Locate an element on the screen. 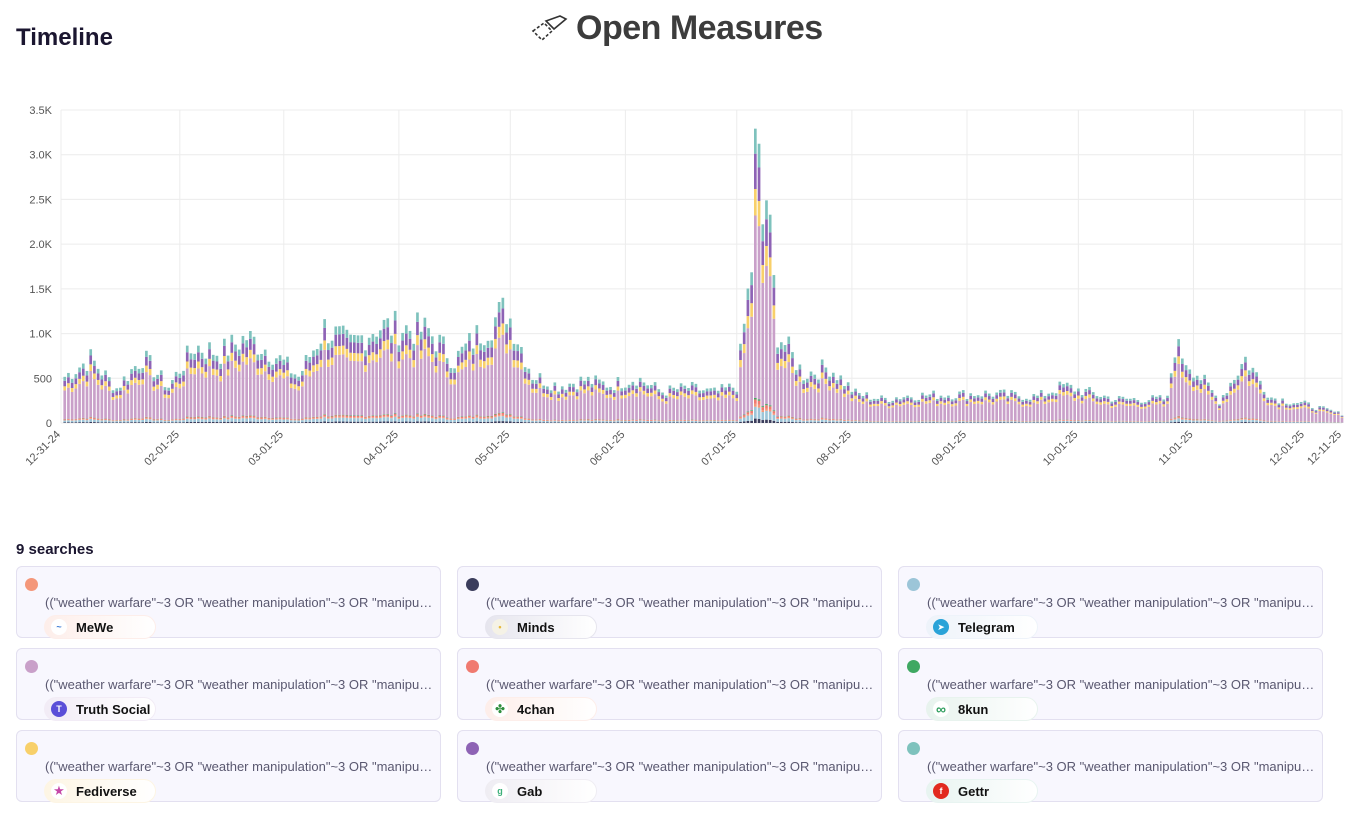 The height and width of the screenshot is (828, 1355). platform-badge: ➤ Telegram is located at coordinates (982, 627).